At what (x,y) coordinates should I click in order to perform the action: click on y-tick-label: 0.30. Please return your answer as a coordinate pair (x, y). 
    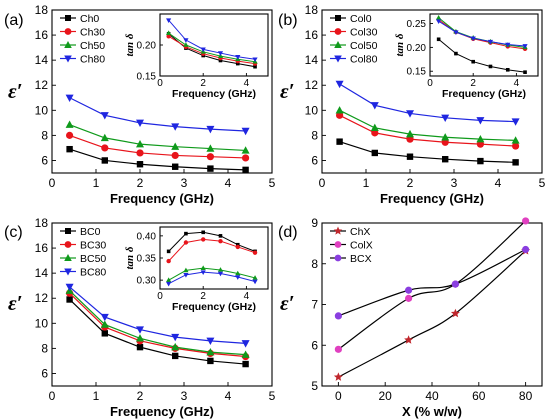
    Looking at the image, I should click on (147, 281).